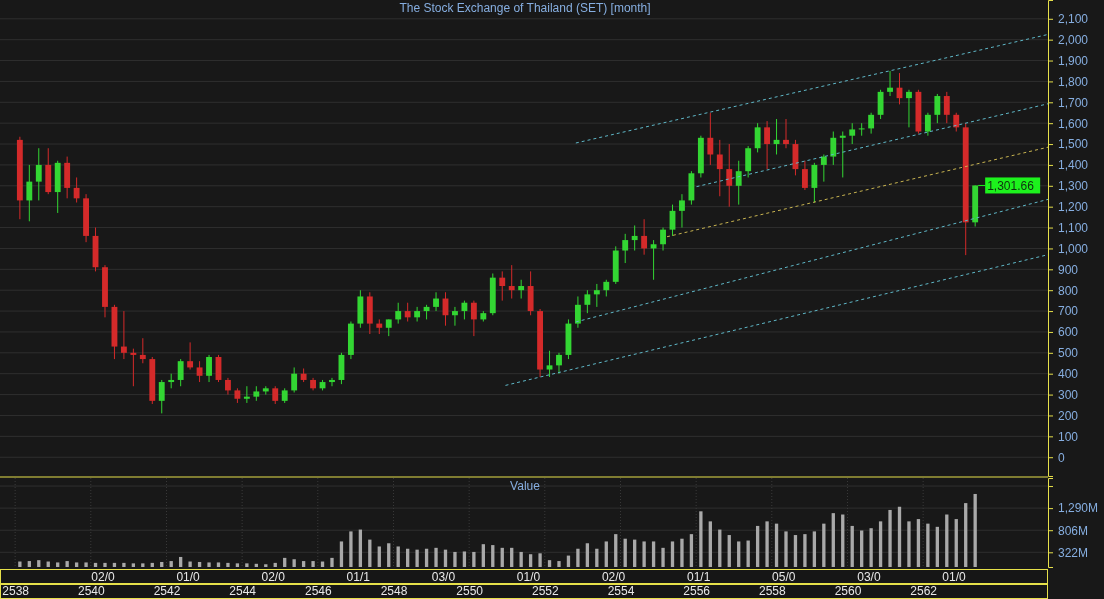 The width and height of the screenshot is (1104, 599). What do you see at coordinates (1011, 185) in the screenshot?
I see `annotation: 1,301.66` at bounding box center [1011, 185].